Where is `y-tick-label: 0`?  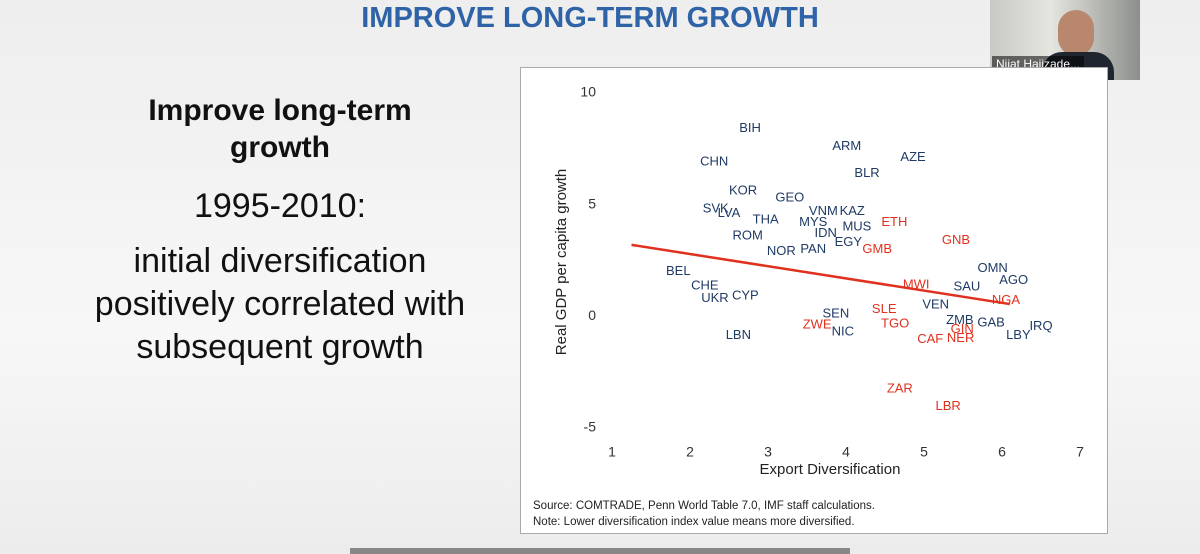
y-tick-label: 0 is located at coordinates (592, 315).